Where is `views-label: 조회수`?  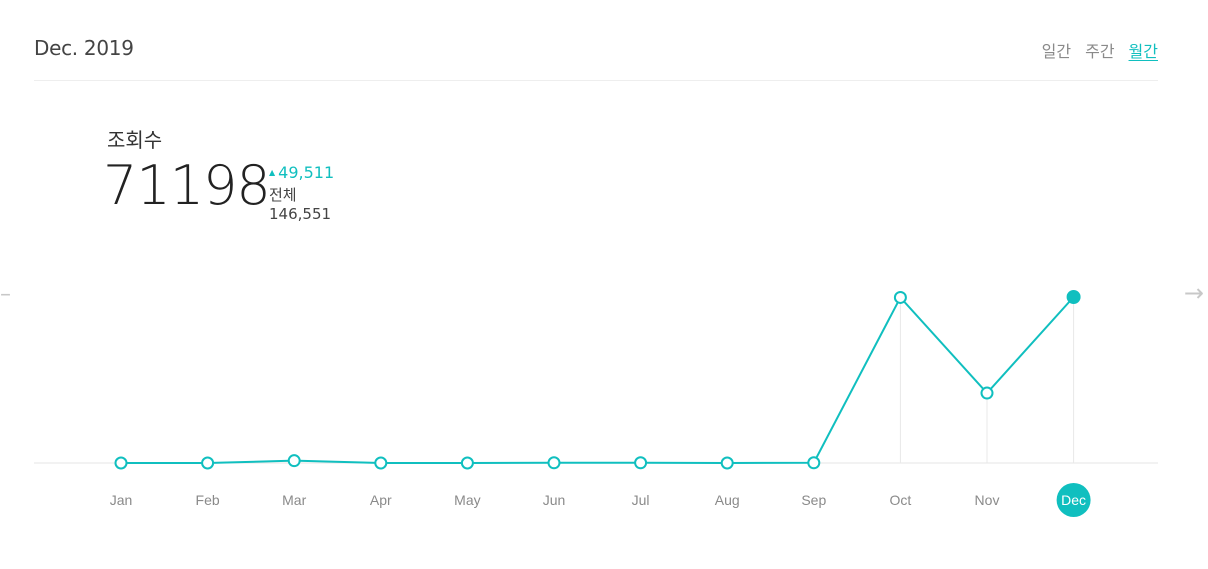 views-label: 조회수 is located at coordinates (135, 140).